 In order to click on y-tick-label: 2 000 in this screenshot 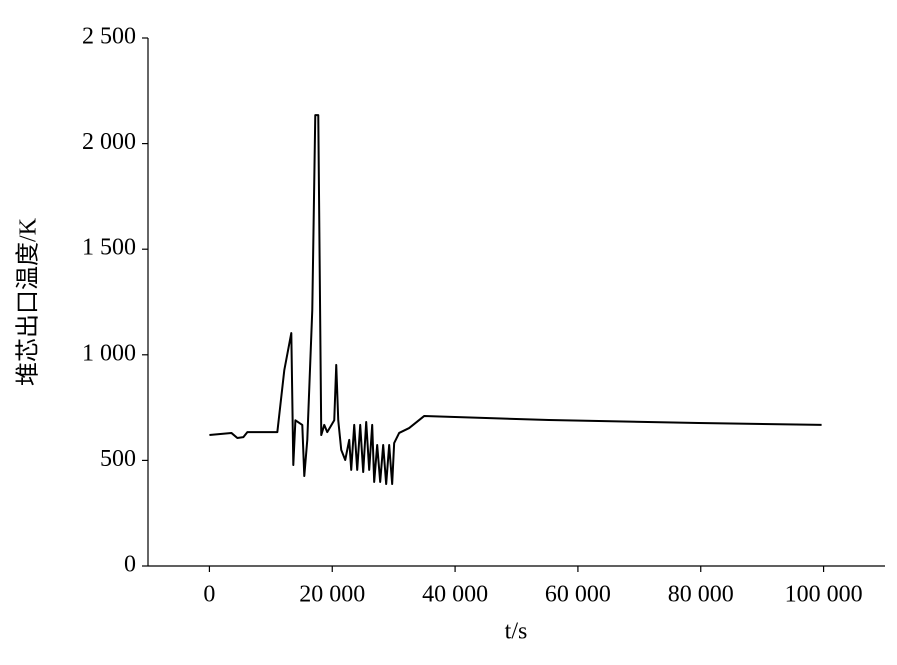, I will do `click(109, 142)`.